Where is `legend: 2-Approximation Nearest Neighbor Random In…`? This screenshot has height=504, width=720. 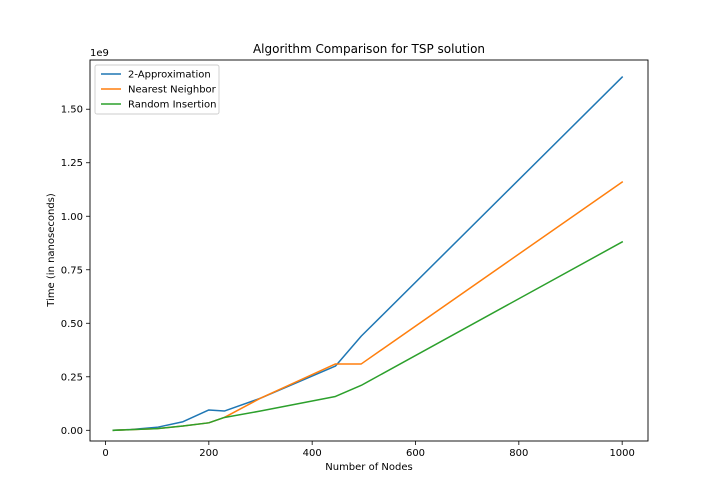 legend: 2-Approximation Nearest Neighbor Random In… is located at coordinates (157, 89).